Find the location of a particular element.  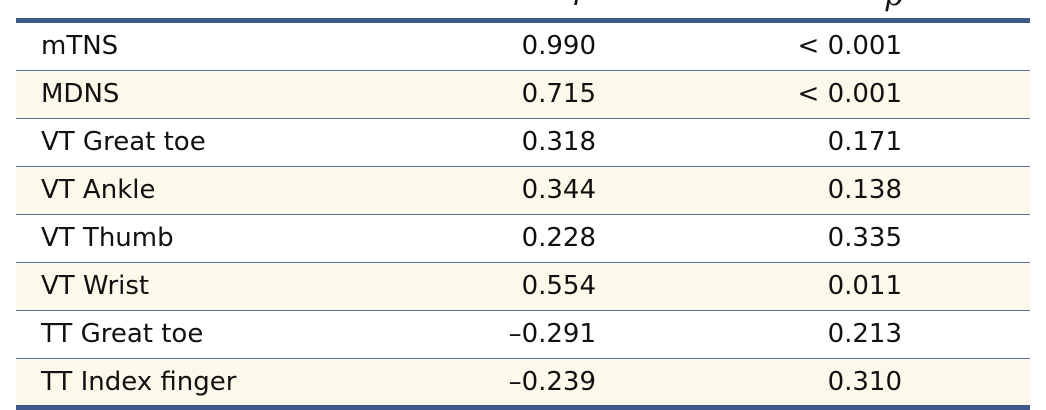

table-row: VT Thumb 0.228 0.335 is located at coordinates (523, 239).